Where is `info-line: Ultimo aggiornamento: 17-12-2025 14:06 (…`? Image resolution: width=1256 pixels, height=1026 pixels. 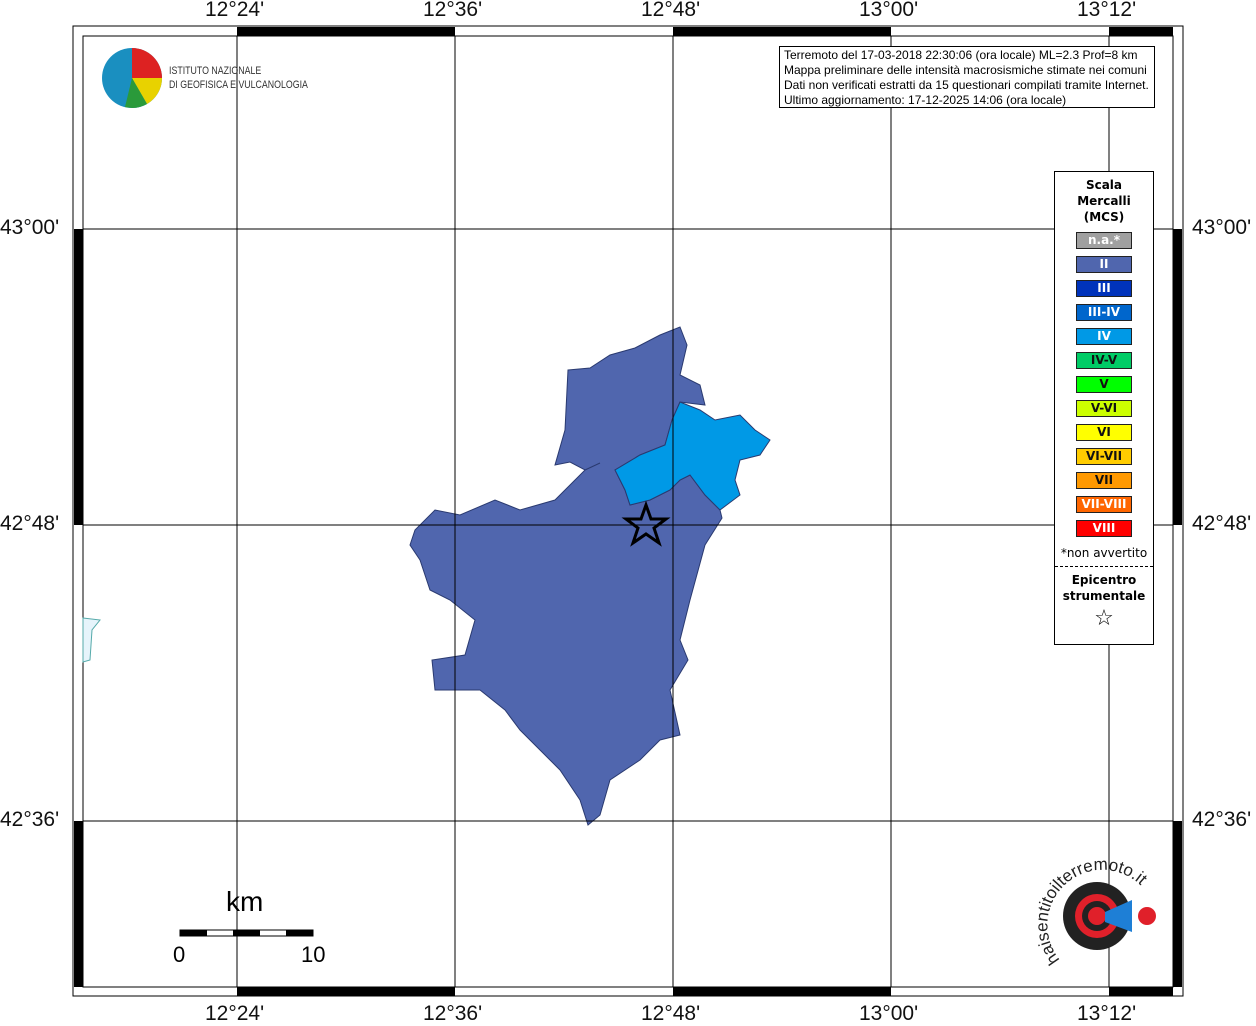 info-line: Ultimo aggiornamento: 17-12-2025 14:06 (… is located at coordinates (925, 100).